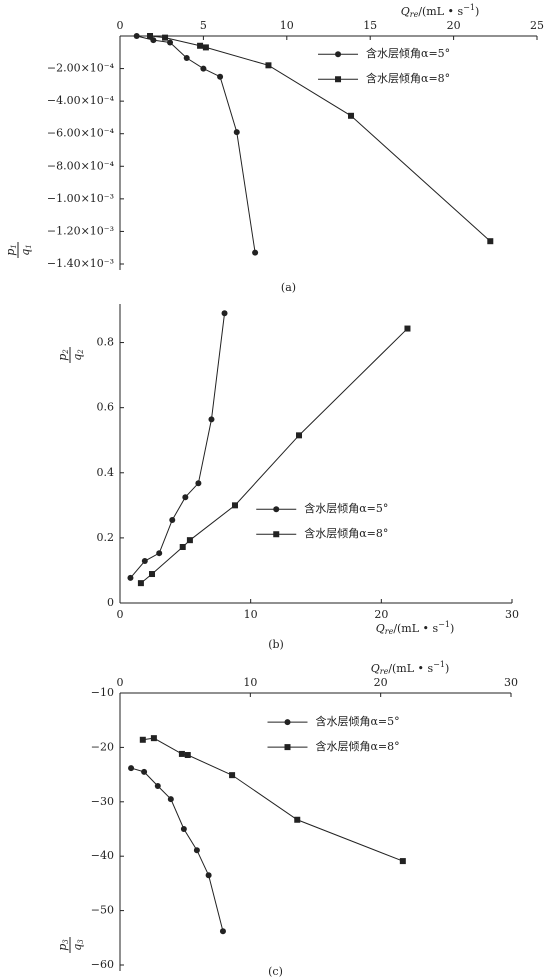  I want to click on y-tick-label: −2.00×10⁻⁴, so click(81, 68).